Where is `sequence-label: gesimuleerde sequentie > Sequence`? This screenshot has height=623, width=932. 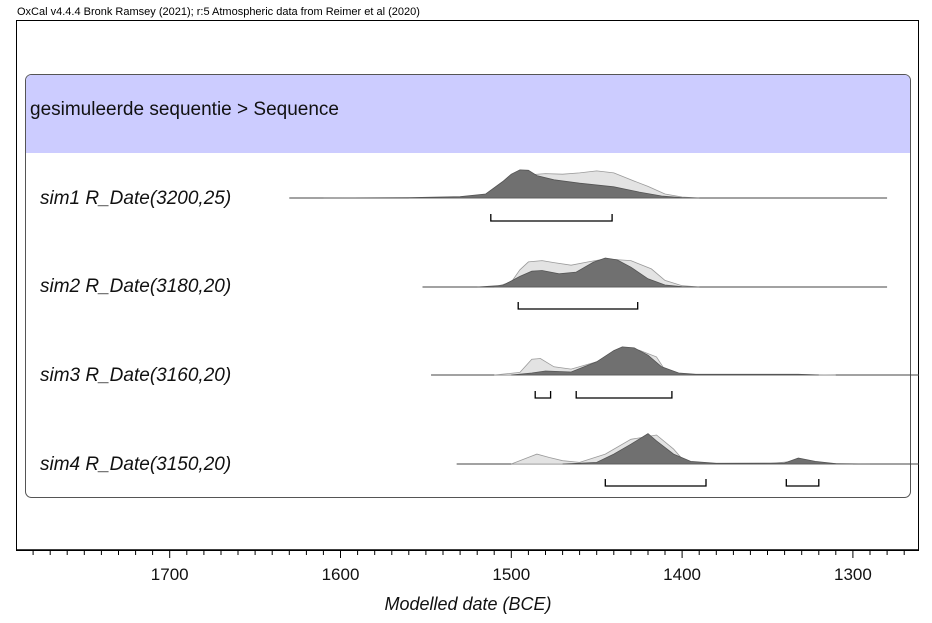 sequence-label: gesimuleerde sequentie > Sequence is located at coordinates (184, 109).